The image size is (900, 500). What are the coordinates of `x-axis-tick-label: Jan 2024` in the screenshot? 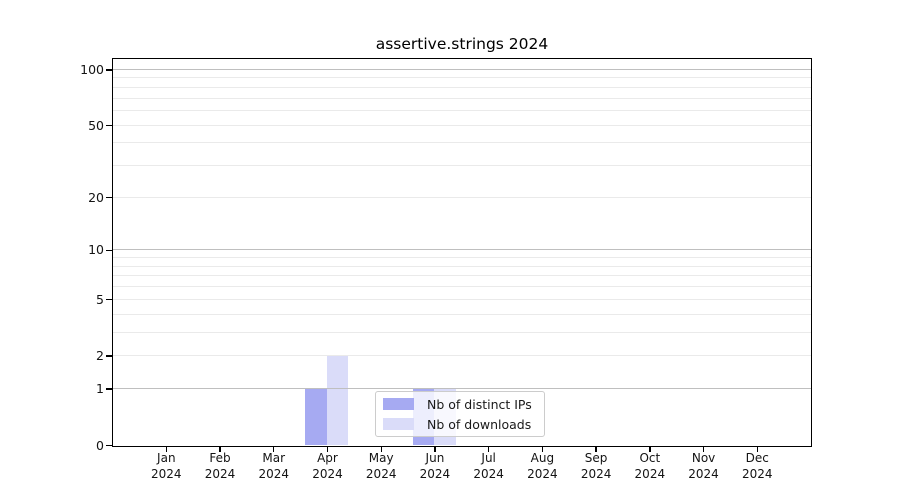 It's located at (166, 466).